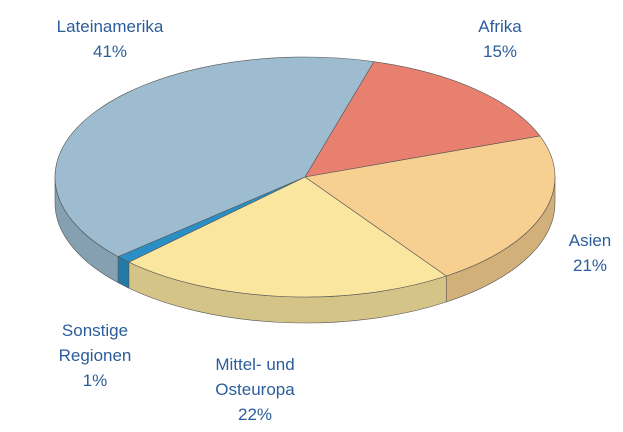  I want to click on value-label: 22%, so click(255, 414).